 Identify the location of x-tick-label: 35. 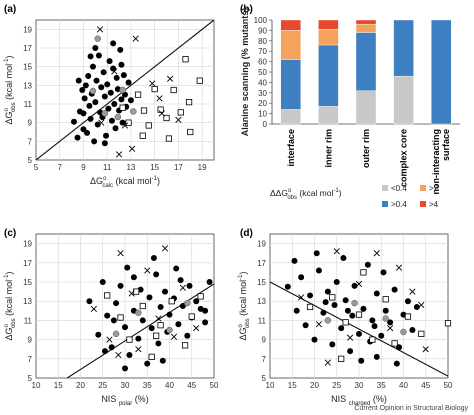
(147, 385).